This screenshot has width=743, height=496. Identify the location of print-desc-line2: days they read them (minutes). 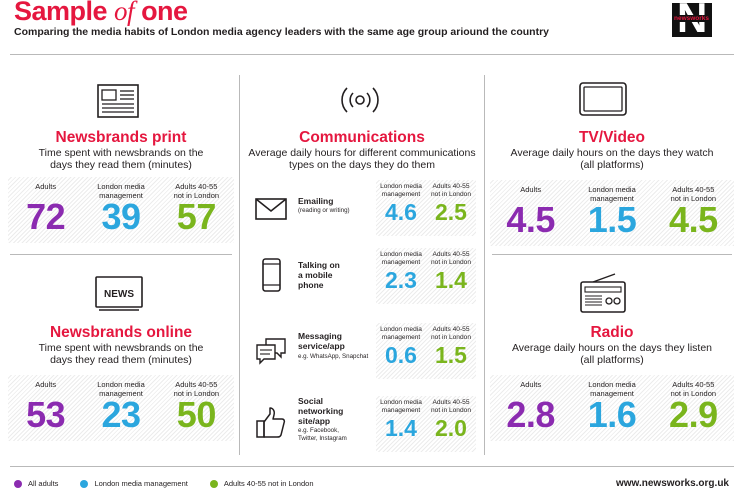
(121, 165).